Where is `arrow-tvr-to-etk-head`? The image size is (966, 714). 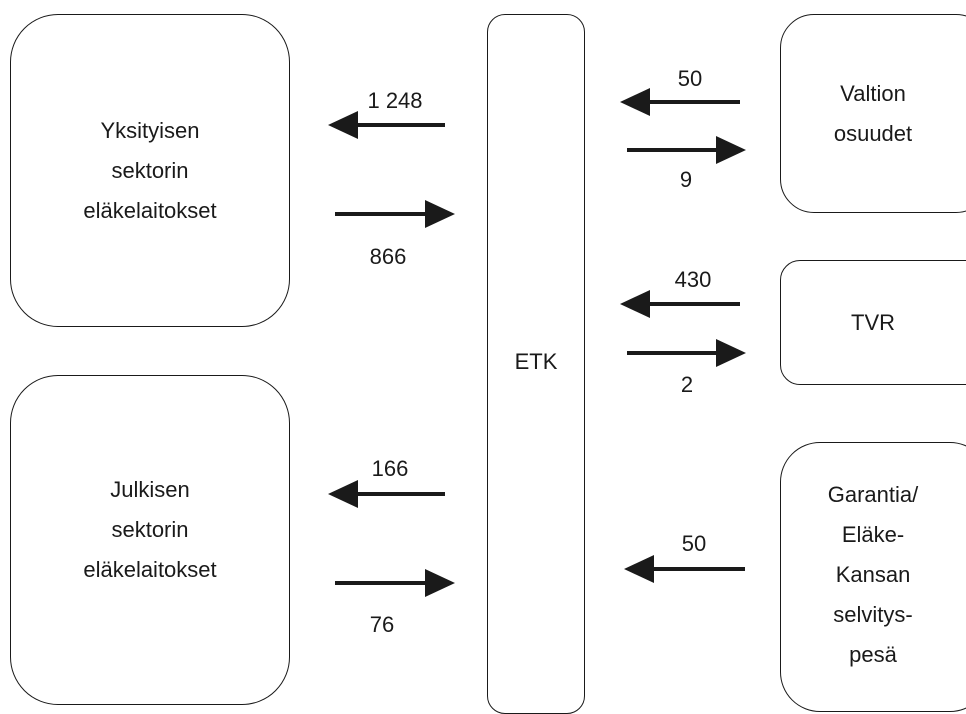 arrow-tvr-to-etk-head is located at coordinates (635, 304).